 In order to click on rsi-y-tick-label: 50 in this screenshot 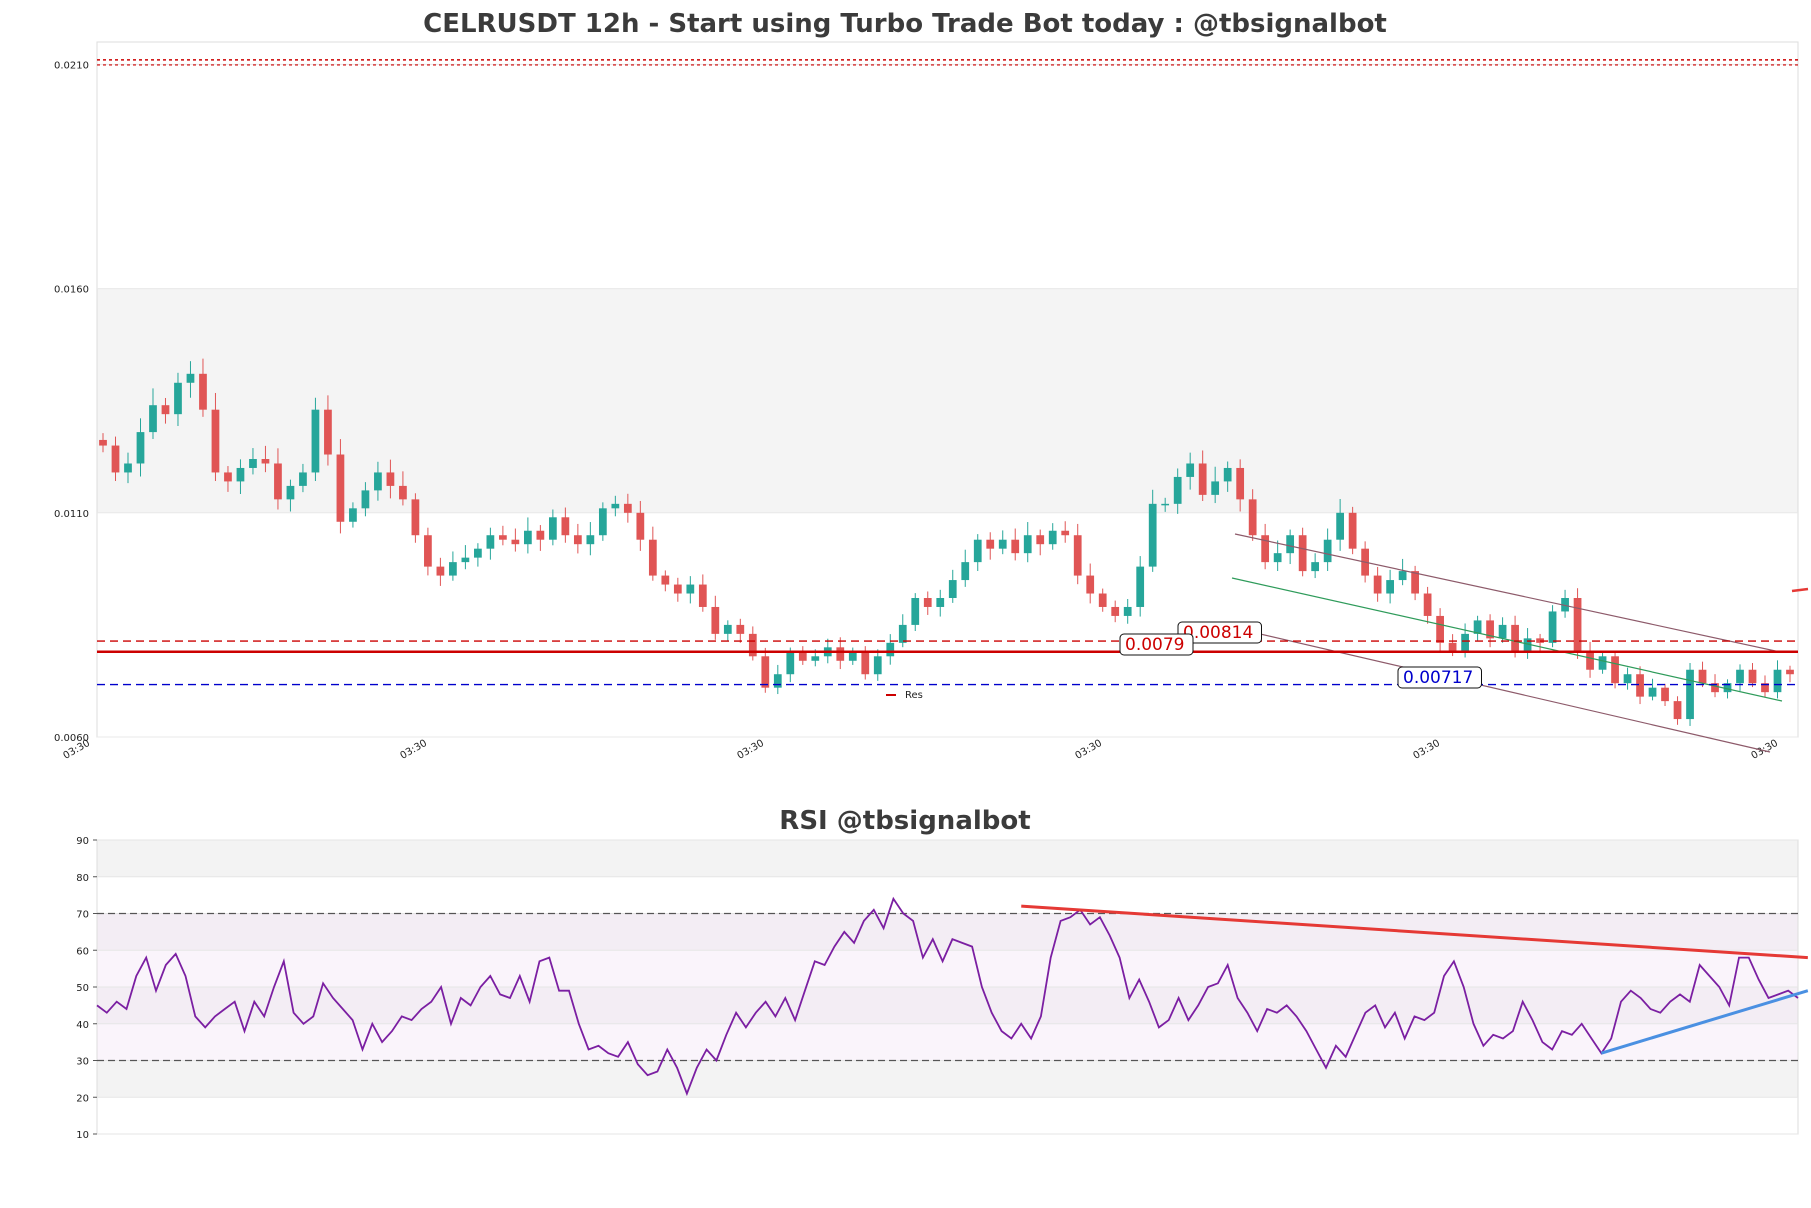, I will do `click(82, 988)`.